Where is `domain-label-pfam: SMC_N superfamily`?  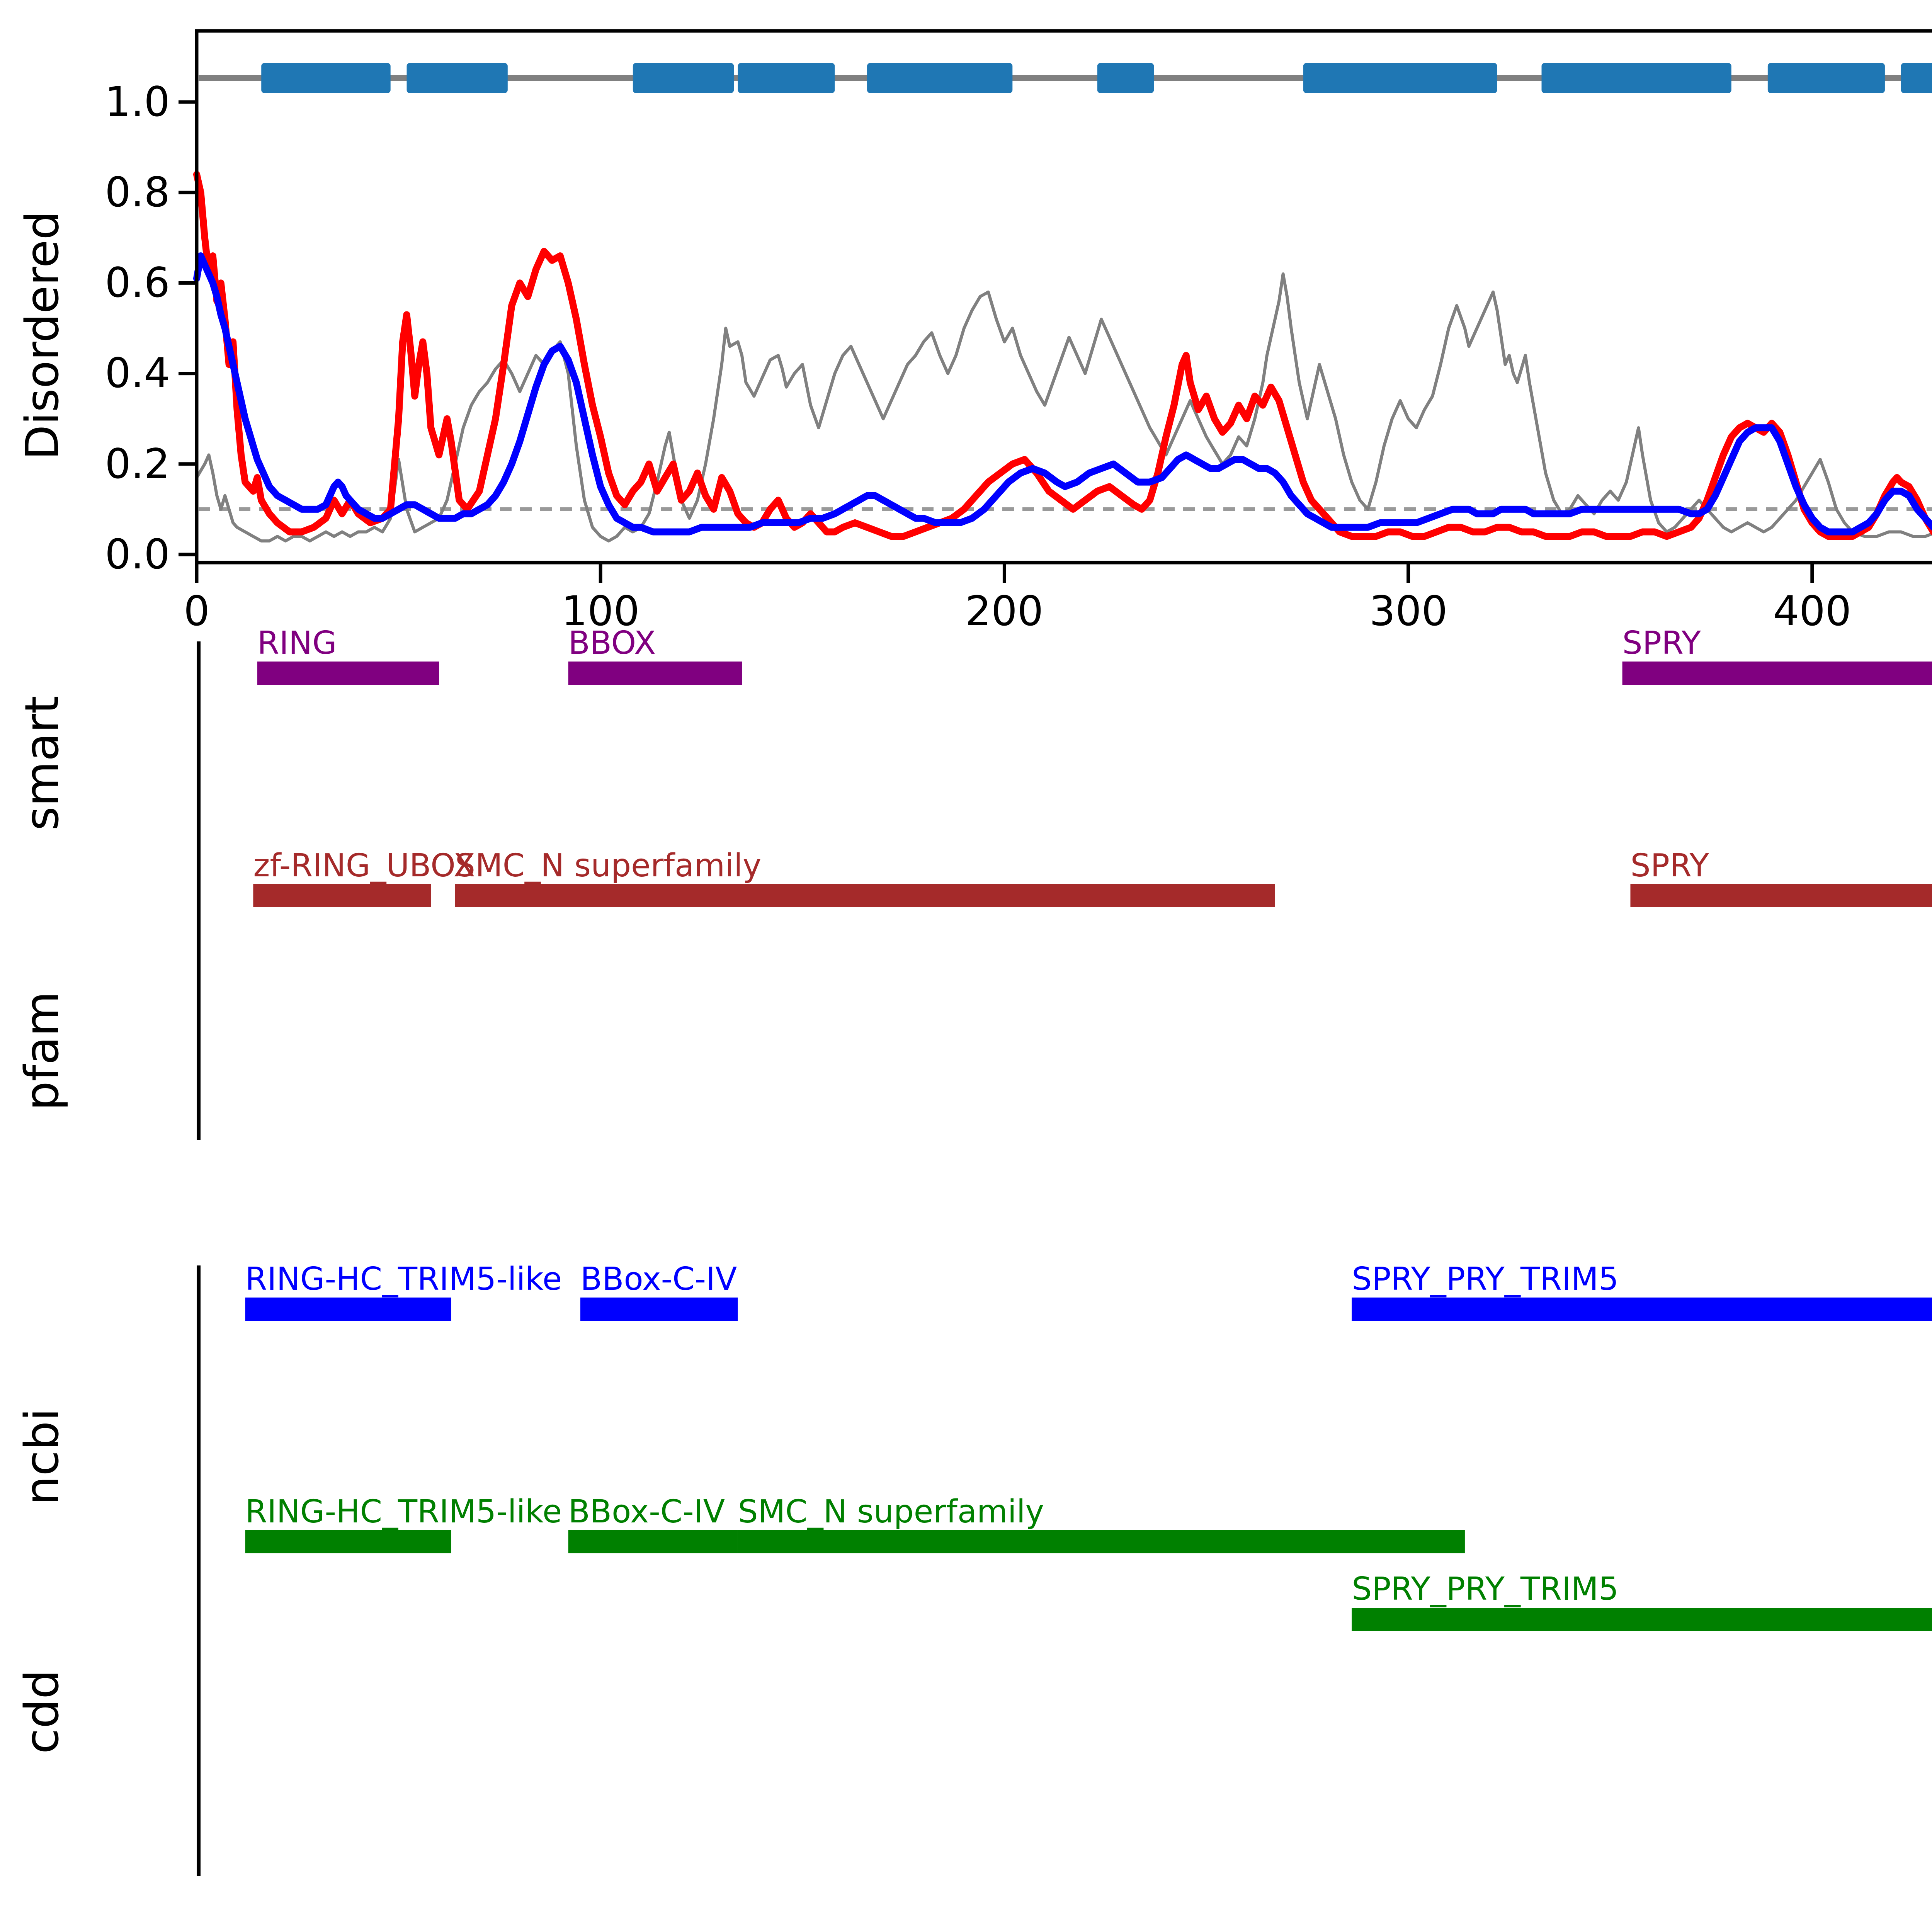
domain-label-pfam: SMC_N superfamily is located at coordinates (608, 865).